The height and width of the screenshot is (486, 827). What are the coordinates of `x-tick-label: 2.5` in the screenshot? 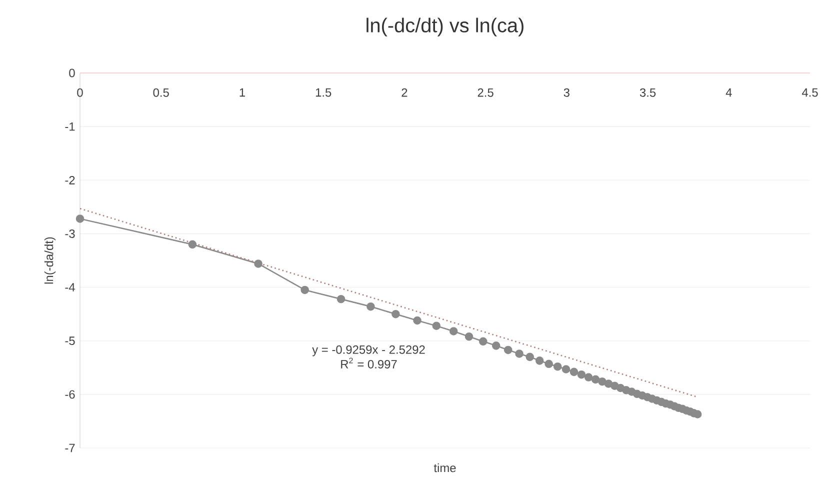 It's located at (486, 92).